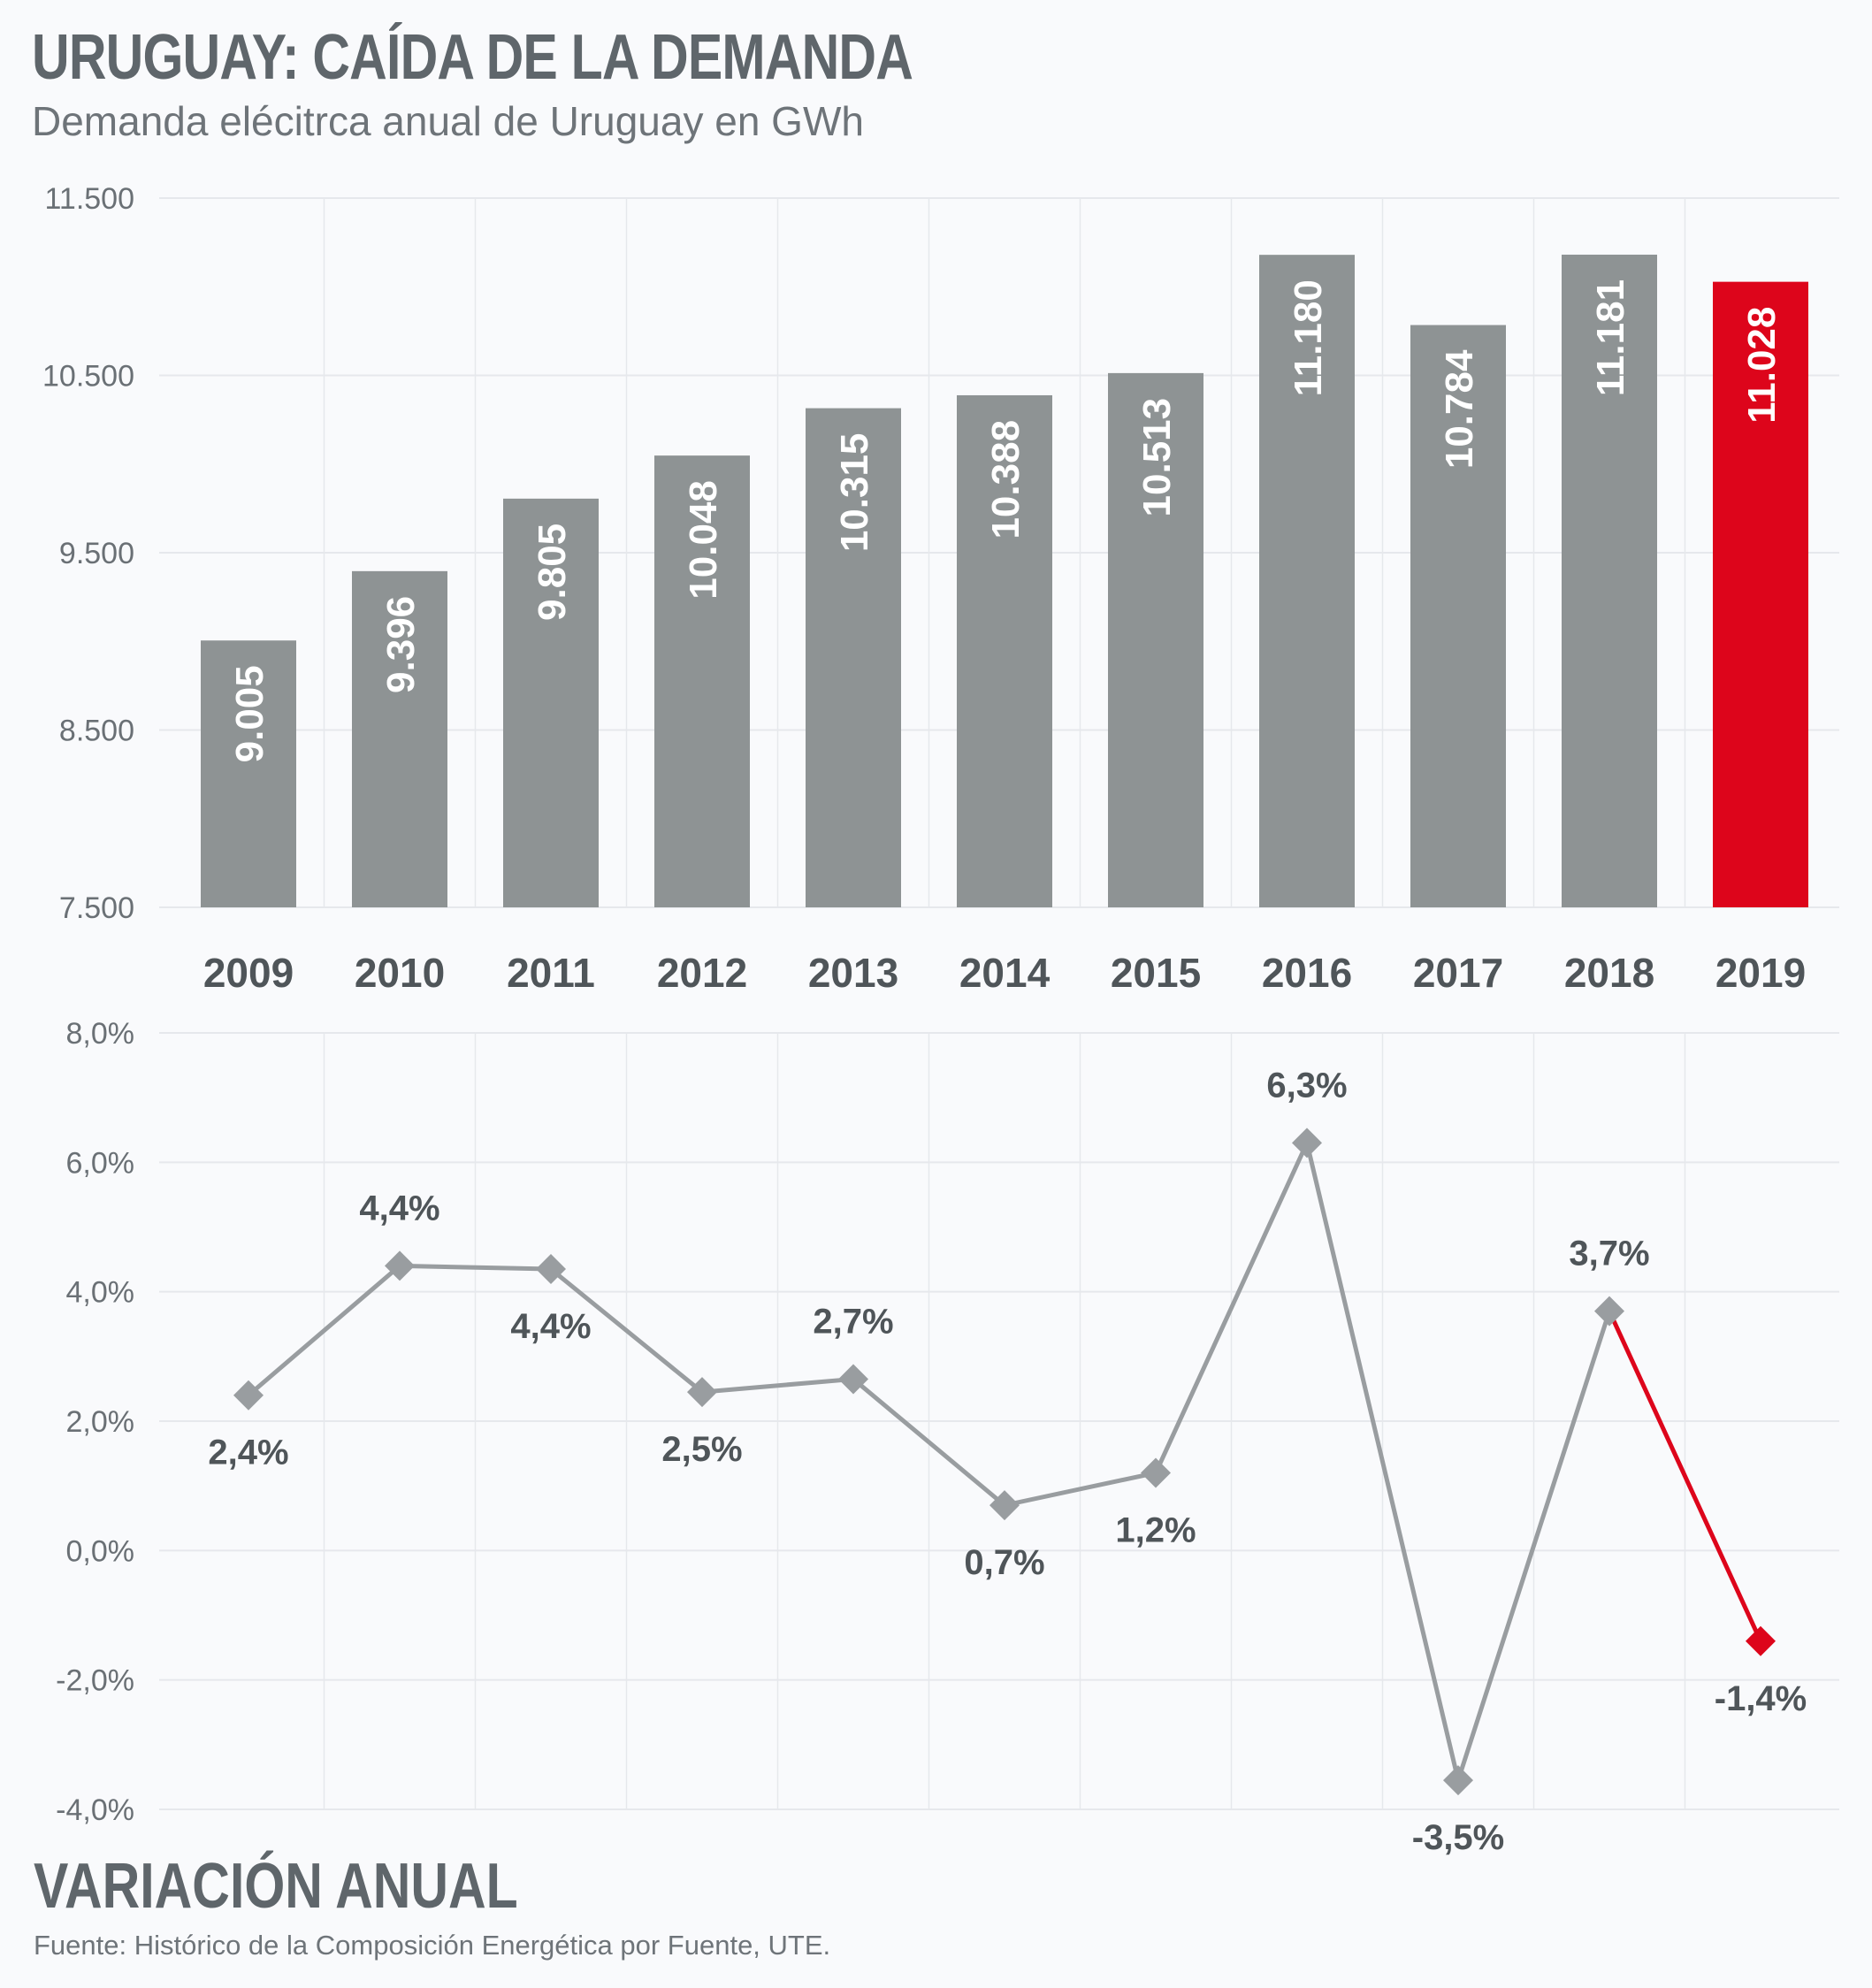 This screenshot has height=1988, width=1872. Describe the element at coordinates (399, 738) in the screenshot. I see `bar-2010` at that location.